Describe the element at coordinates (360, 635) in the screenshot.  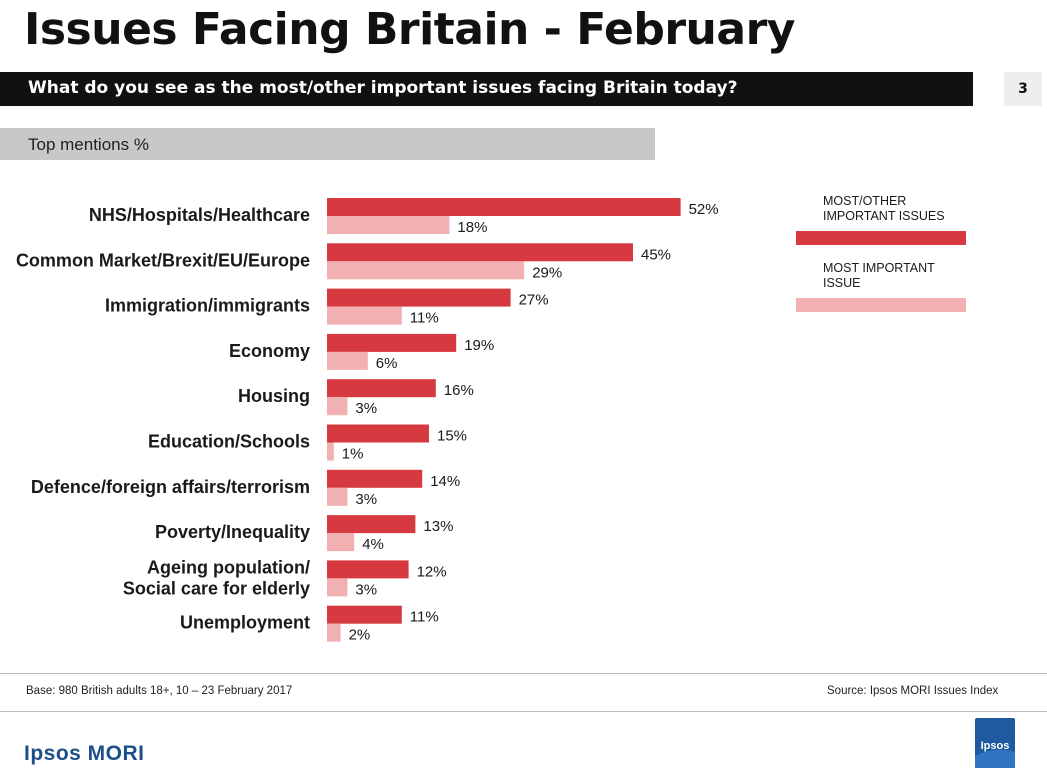
I see `data-label-most-important: 2%` at that location.